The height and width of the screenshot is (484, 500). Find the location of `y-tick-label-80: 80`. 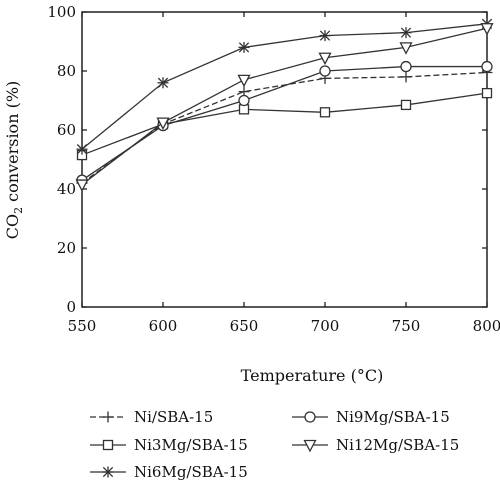

y-tick-label-80: 80 is located at coordinates (66, 71).